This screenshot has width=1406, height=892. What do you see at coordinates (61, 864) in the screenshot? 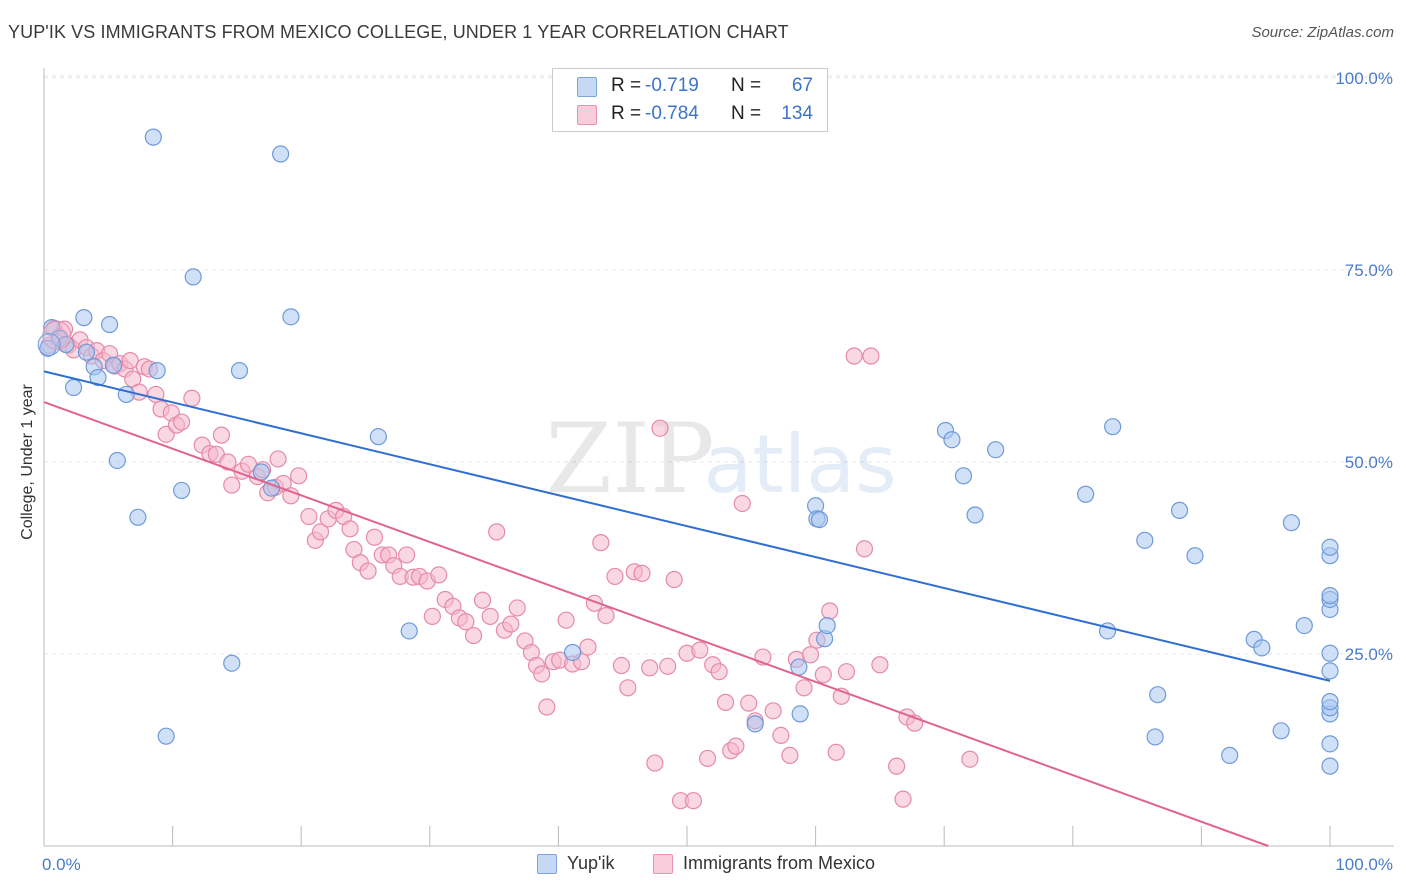
I see `x-tick-label-min: 0.0%` at bounding box center [61, 864].